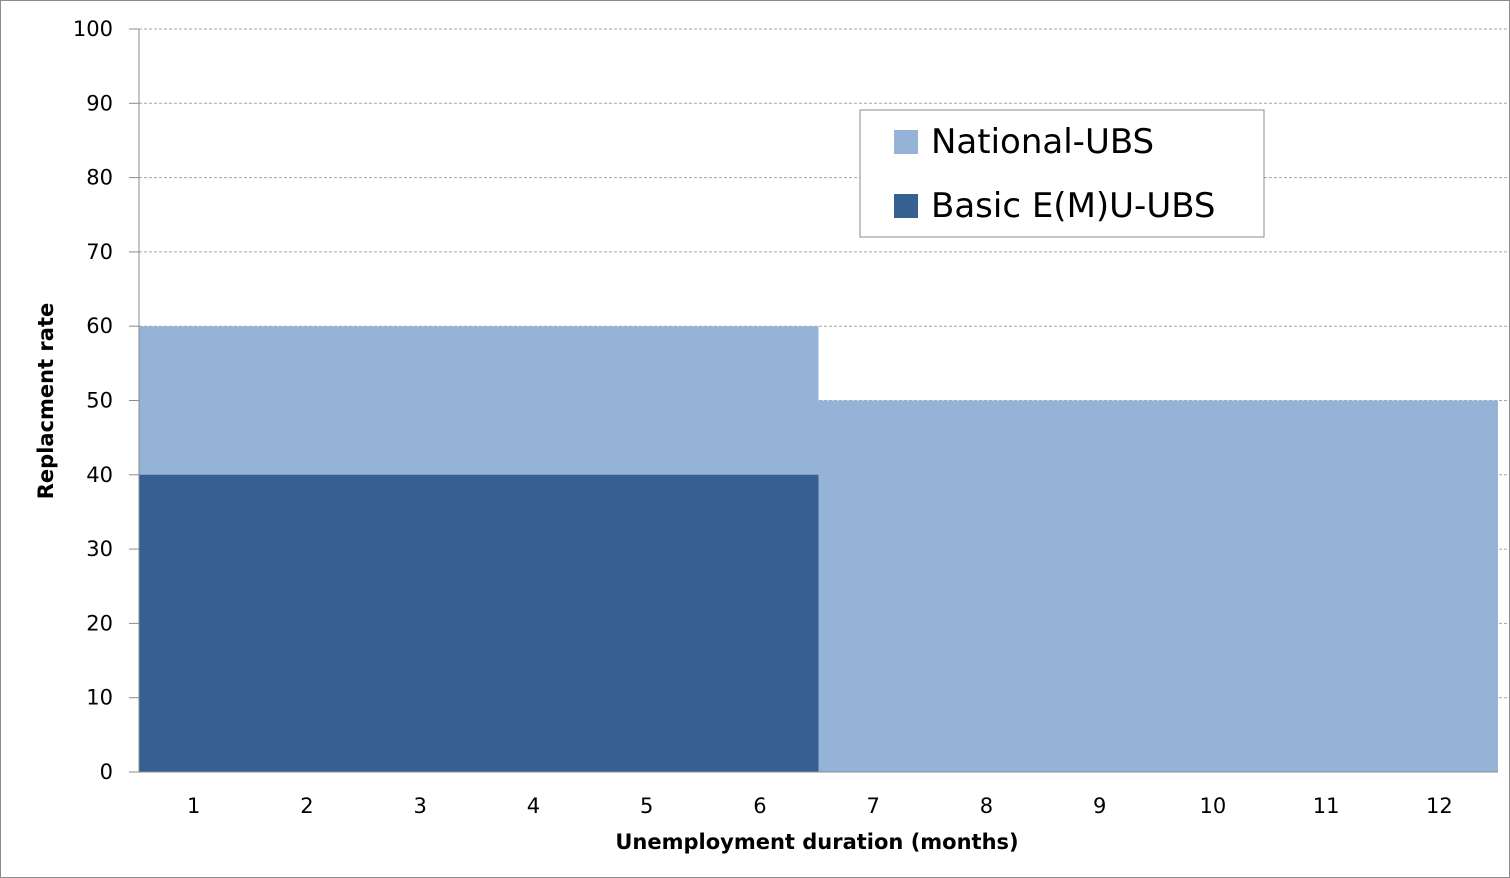  I want to click on x-tick-label-8: 8, so click(986, 806).